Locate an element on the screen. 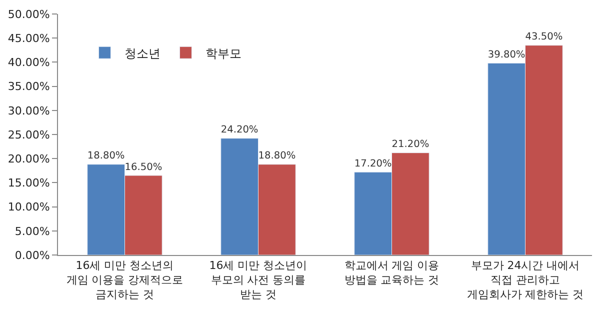 The height and width of the screenshot is (335, 600). y-tick-label: 25.00% is located at coordinates (29, 135).